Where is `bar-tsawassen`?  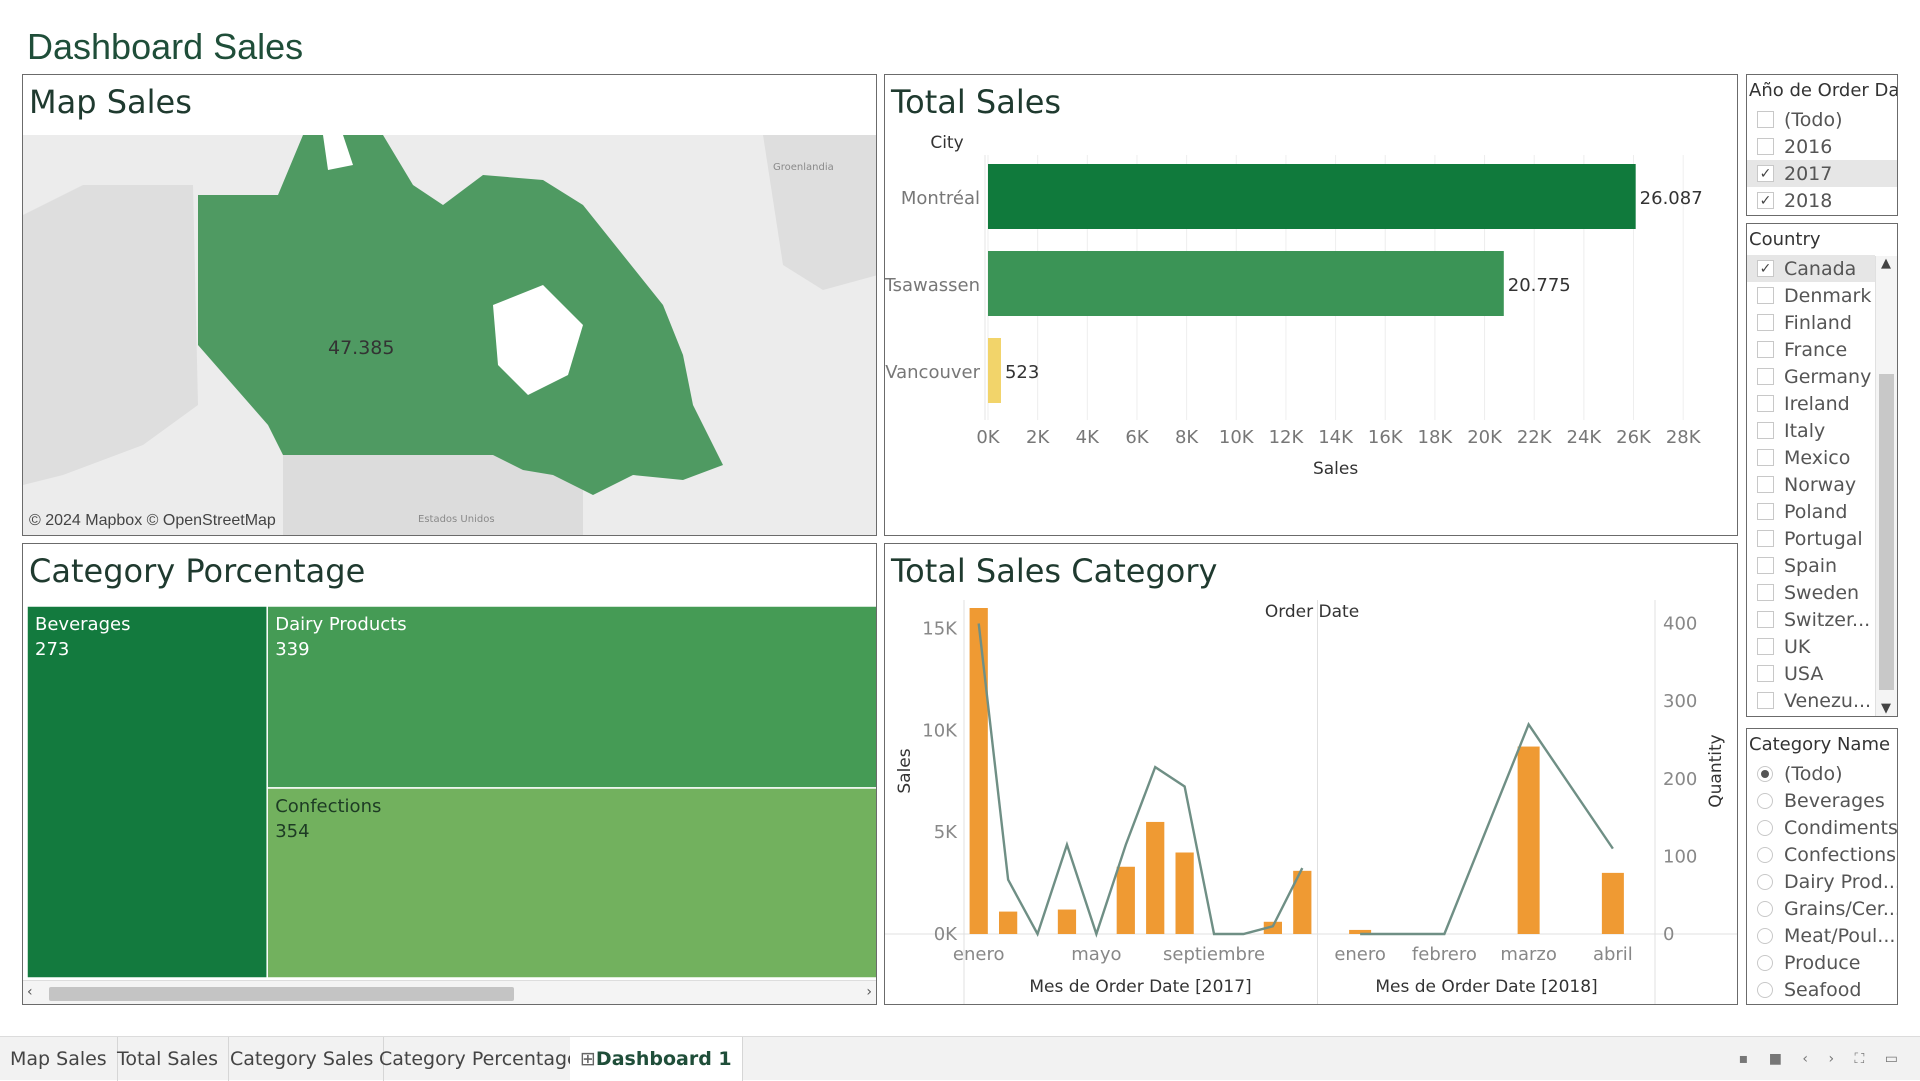 bar-tsawassen is located at coordinates (1246, 283).